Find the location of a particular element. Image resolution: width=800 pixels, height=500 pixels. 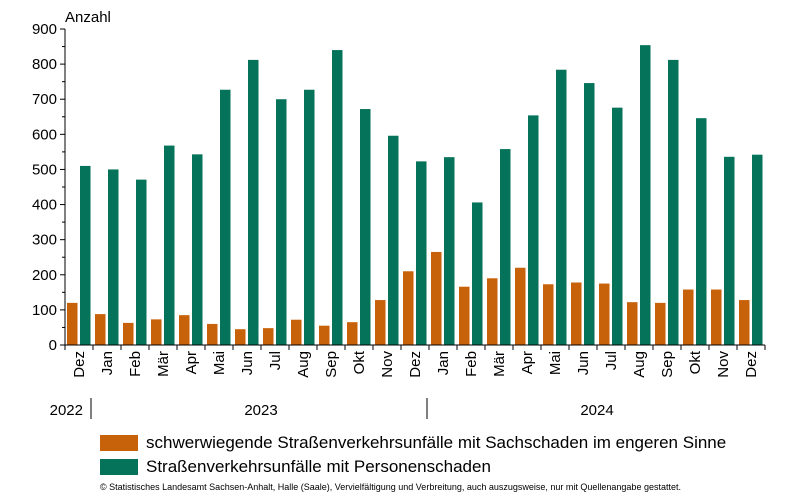

x-tick-label-14: Feb is located at coordinates (471, 364).